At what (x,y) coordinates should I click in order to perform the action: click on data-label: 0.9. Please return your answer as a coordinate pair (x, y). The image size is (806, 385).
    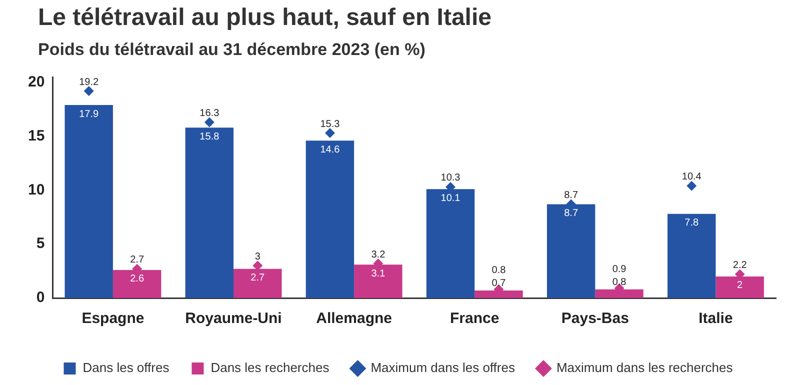
    Looking at the image, I should click on (619, 270).